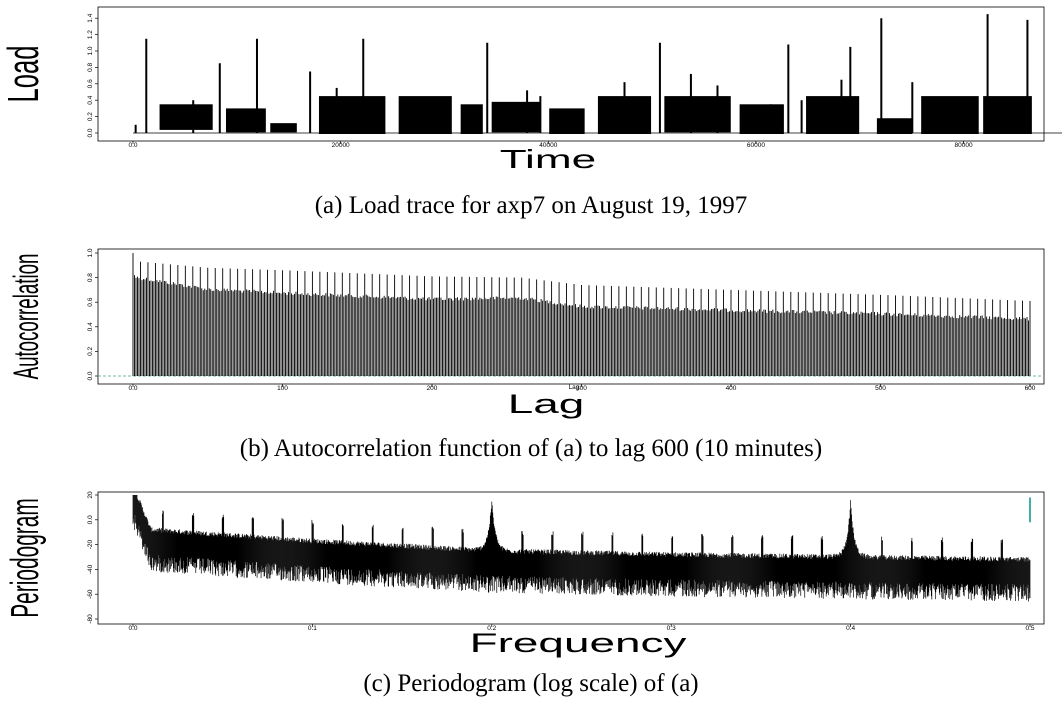  I want to click on x-axis-label-small: Lag, so click(574, 387).